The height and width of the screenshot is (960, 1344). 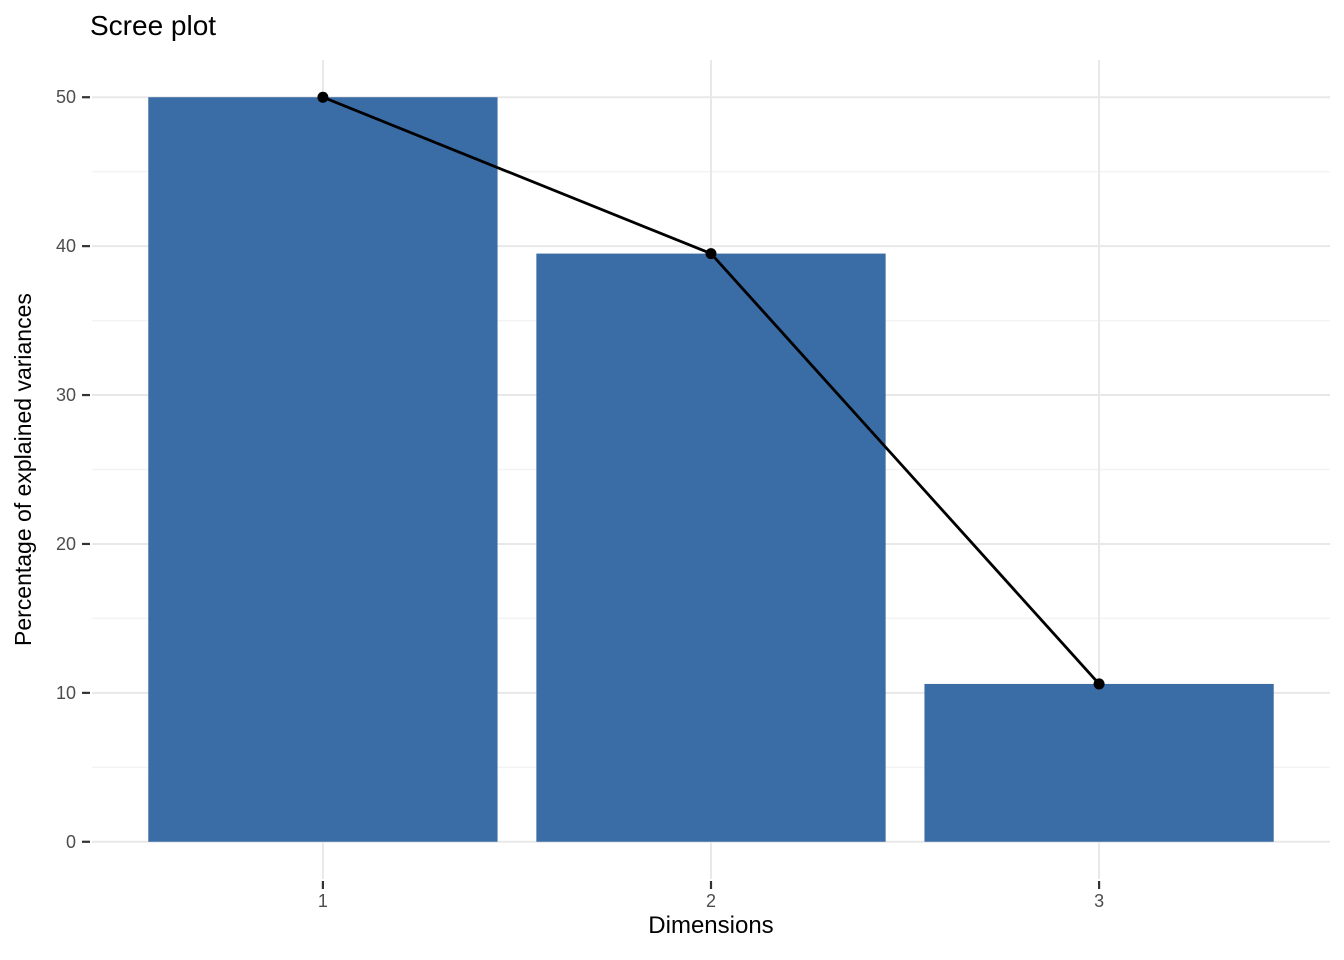 I want to click on y-tick-label: 40, so click(x=66, y=246).